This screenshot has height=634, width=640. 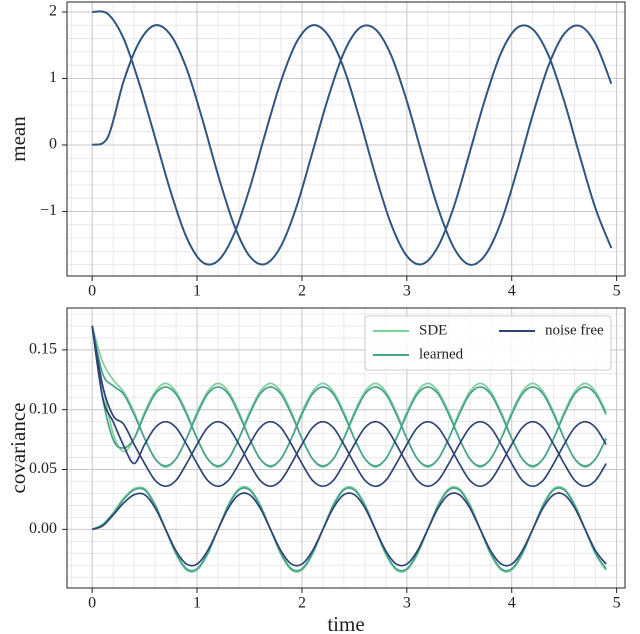 I want to click on y-tick-label: 0, so click(x=53, y=144).